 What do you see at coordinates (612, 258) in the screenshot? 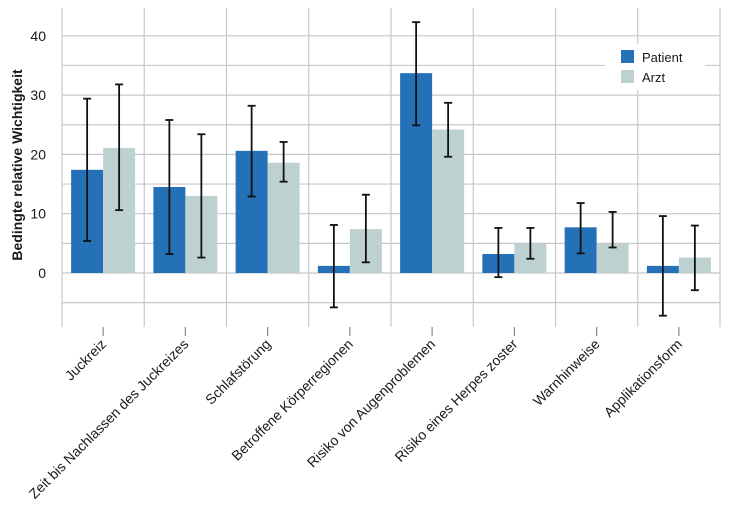
I see `bar-arzt-warnhinweise` at bounding box center [612, 258].